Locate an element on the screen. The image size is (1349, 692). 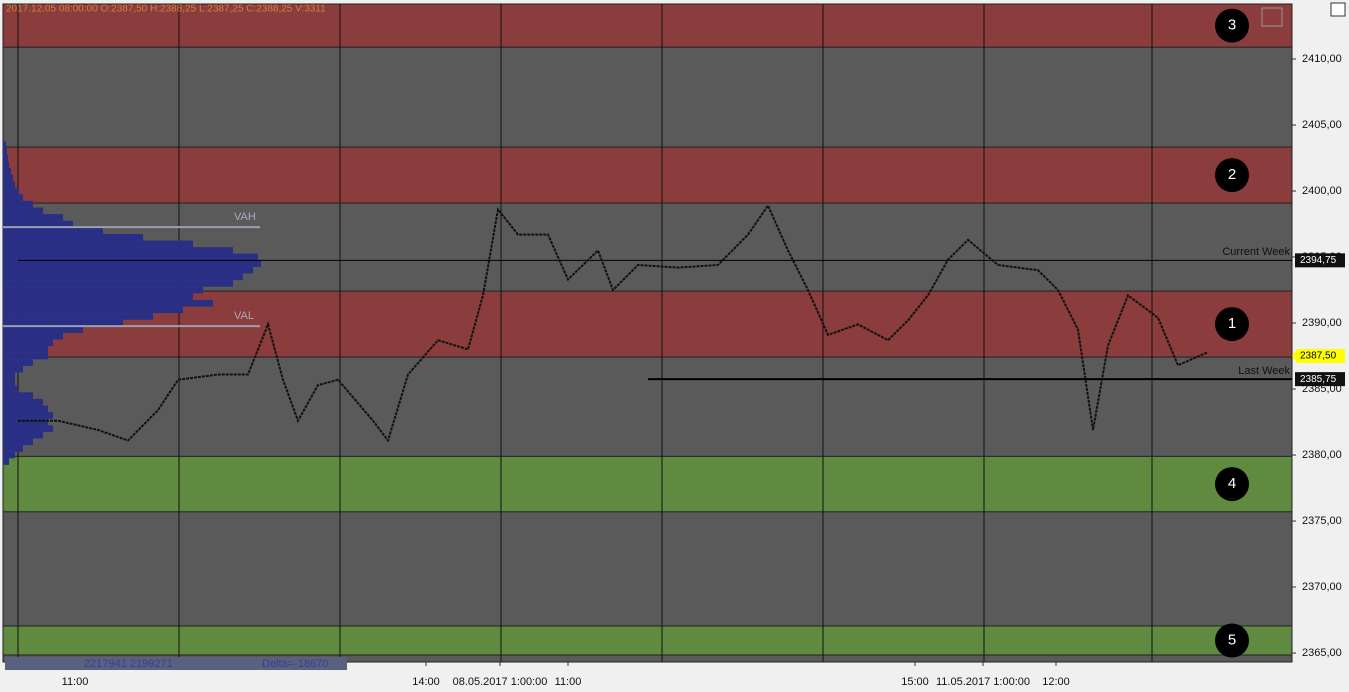
zone-label: 4 is located at coordinates (1232, 483).